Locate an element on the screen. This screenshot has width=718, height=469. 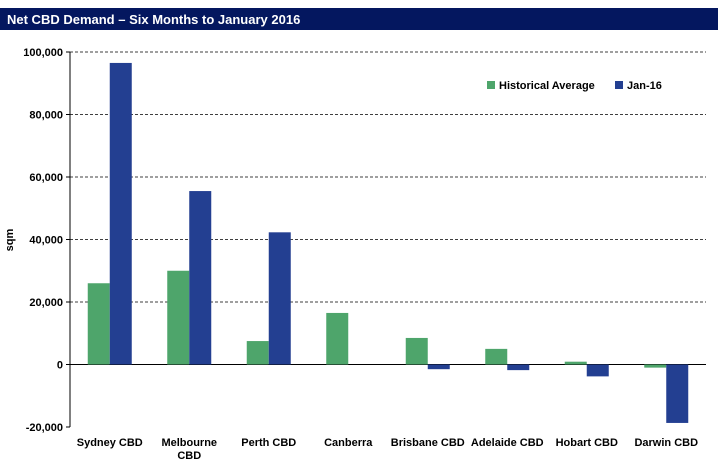
category-label: Adelaide CBD is located at coordinates (507, 443).